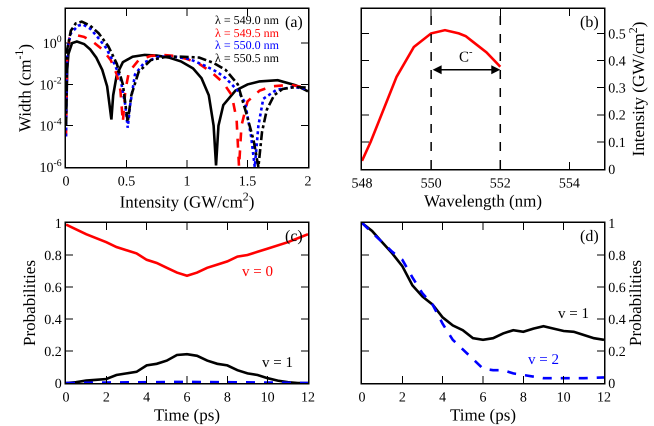  What do you see at coordinates (257, 272) in the screenshot?
I see `series-label: v = 0` at bounding box center [257, 272].